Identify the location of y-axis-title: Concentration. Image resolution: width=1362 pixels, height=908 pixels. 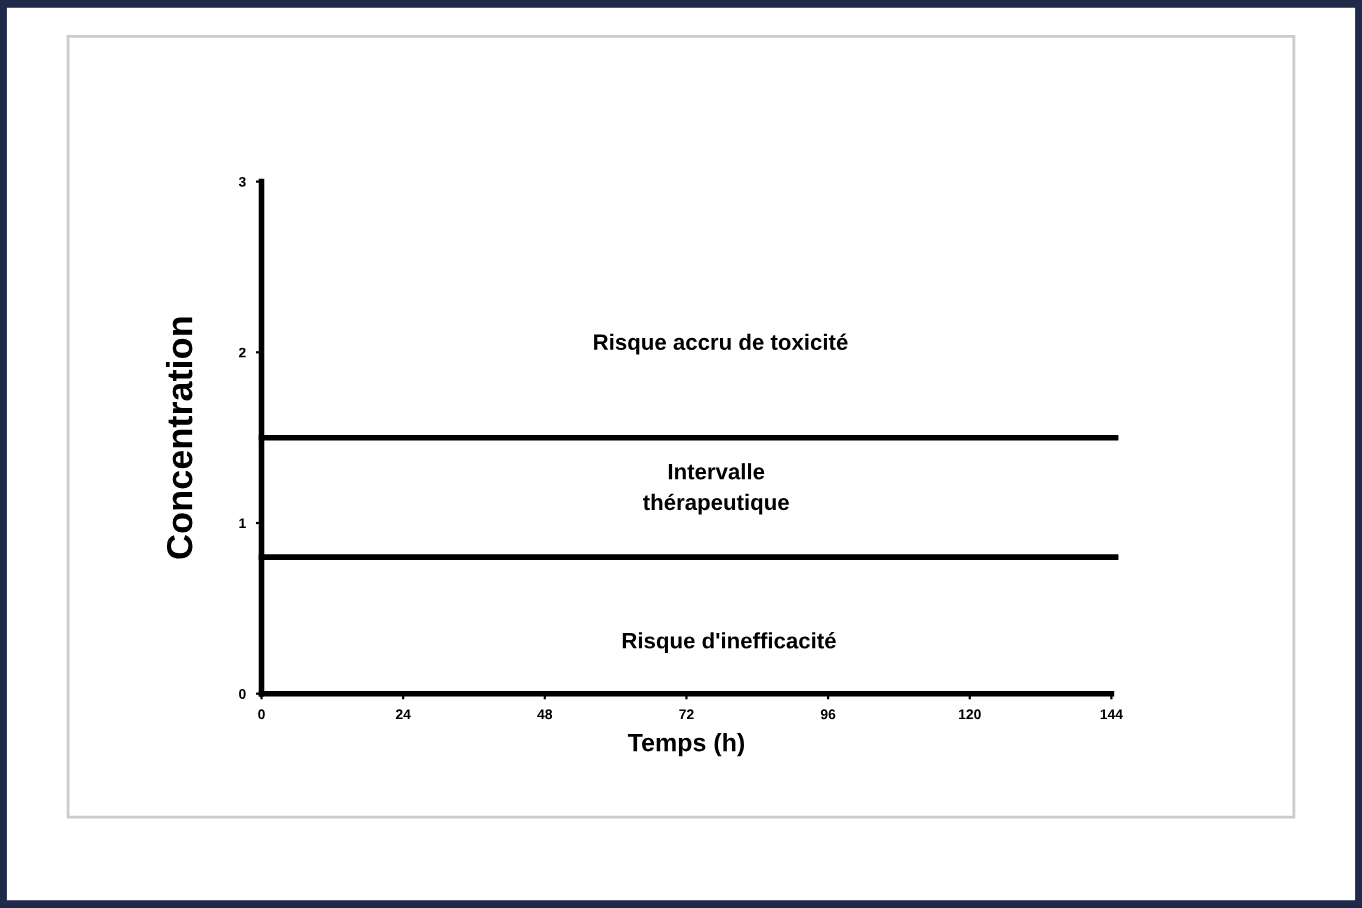
(179, 438).